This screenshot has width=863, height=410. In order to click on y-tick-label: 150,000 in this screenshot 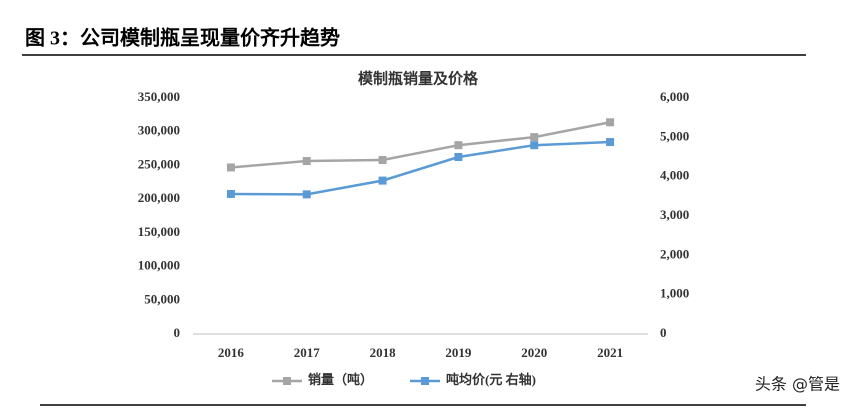, I will do `click(159, 231)`.